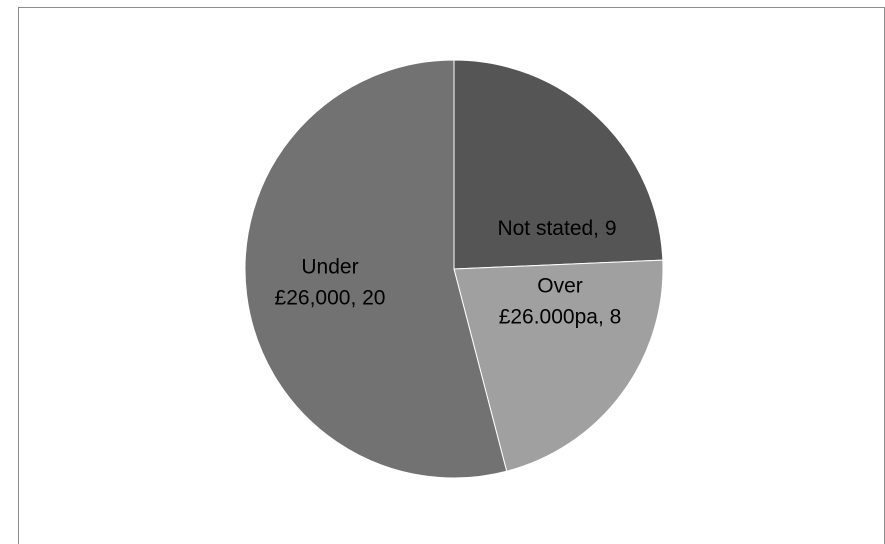  I want to click on pie-slice-label-0: Not stated, 9, so click(556, 228).